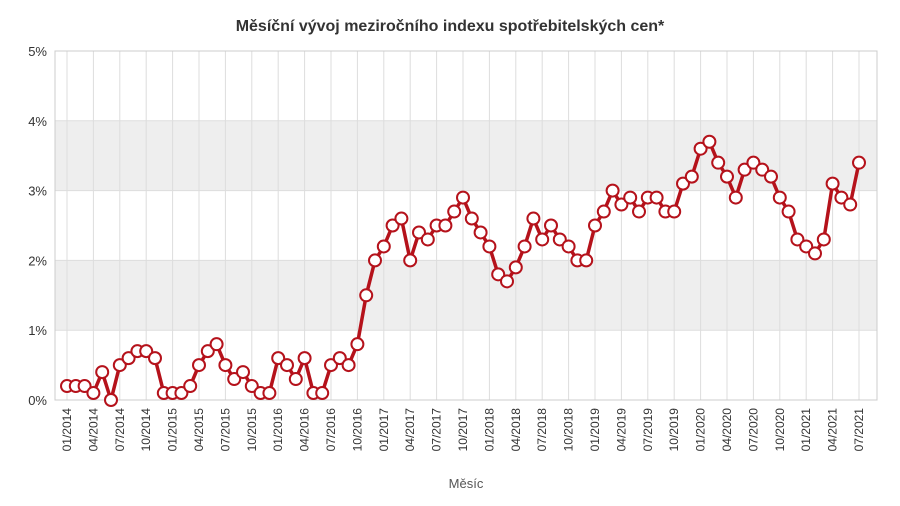 The width and height of the screenshot is (900, 506). Describe the element at coordinates (278, 430) in the screenshot. I see `x-tick-label: 01/2016` at that location.